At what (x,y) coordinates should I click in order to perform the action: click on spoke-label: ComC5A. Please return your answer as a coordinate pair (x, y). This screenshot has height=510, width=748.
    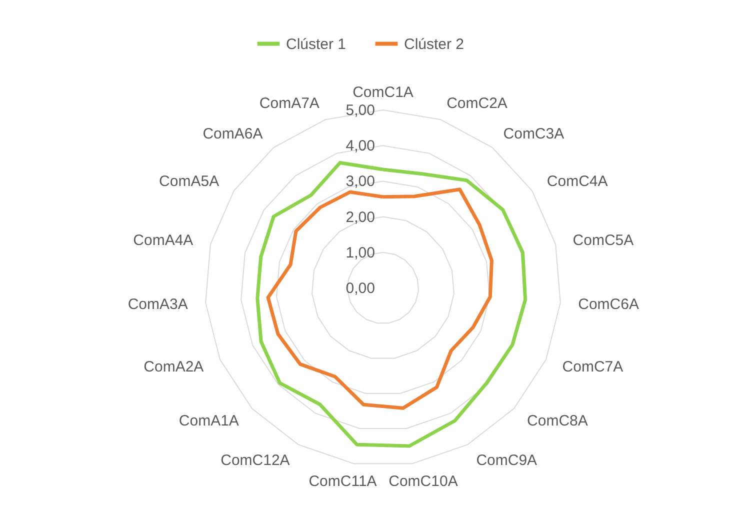
    Looking at the image, I should click on (603, 240).